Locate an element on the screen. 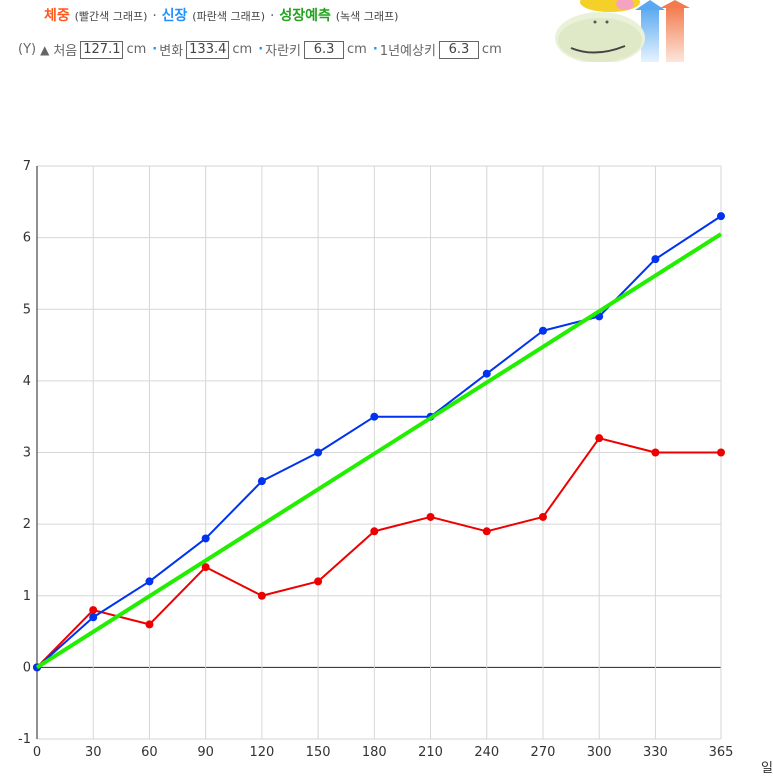  first-value-field: 127.1 is located at coordinates (102, 49).